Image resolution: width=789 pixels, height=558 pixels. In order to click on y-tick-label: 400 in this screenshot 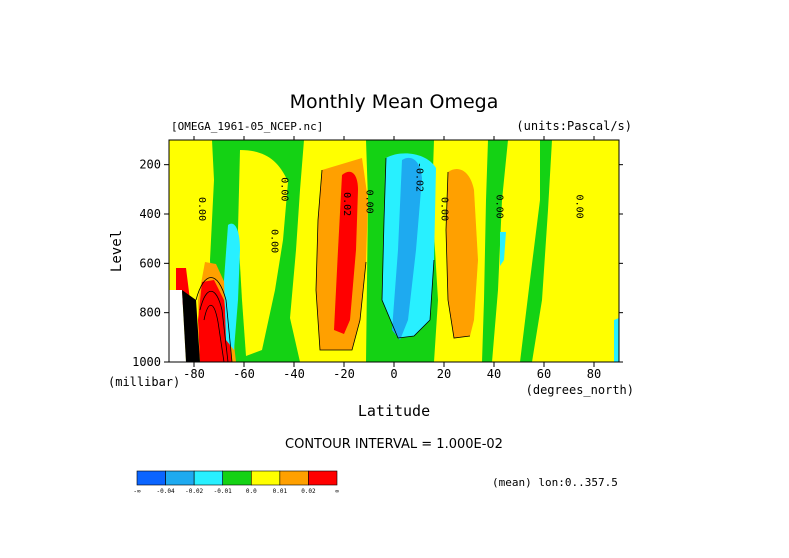, I will do `click(150, 214)`.